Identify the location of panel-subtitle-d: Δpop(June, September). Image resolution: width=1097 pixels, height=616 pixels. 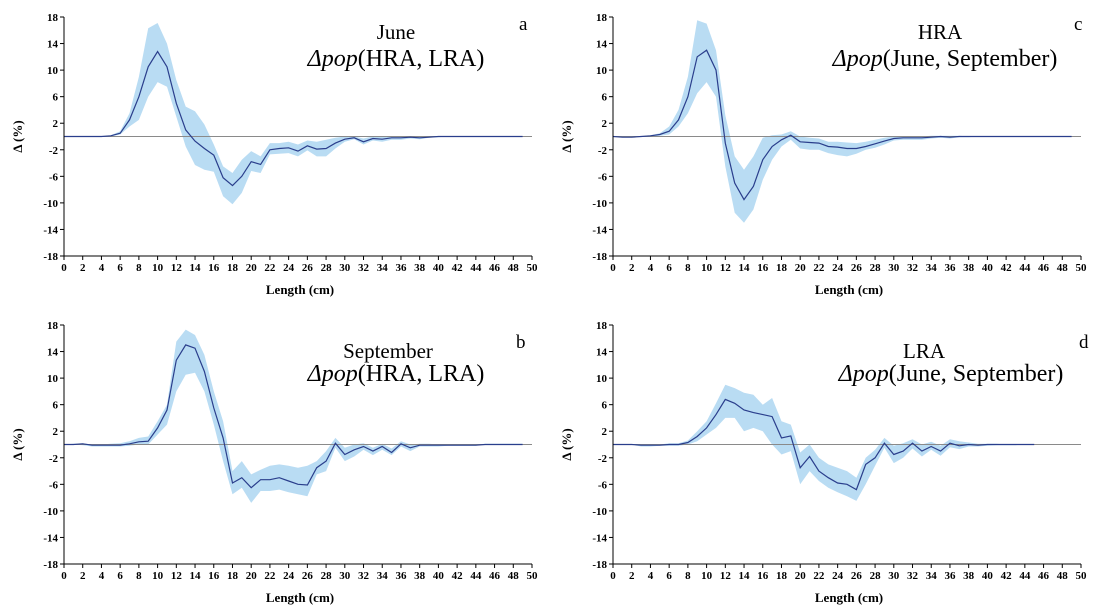
(949, 374).